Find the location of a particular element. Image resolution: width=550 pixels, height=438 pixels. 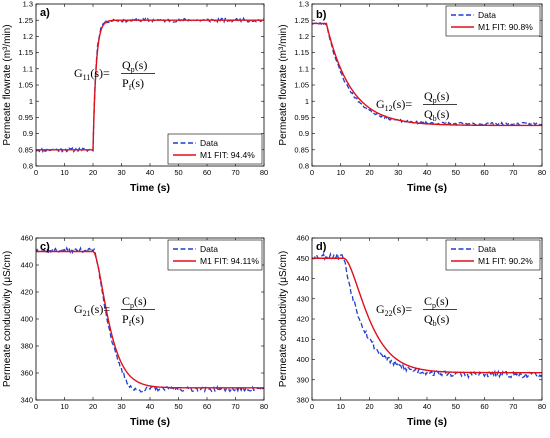

legend-entry: M1 FIT: 94.4% is located at coordinates (227, 155).